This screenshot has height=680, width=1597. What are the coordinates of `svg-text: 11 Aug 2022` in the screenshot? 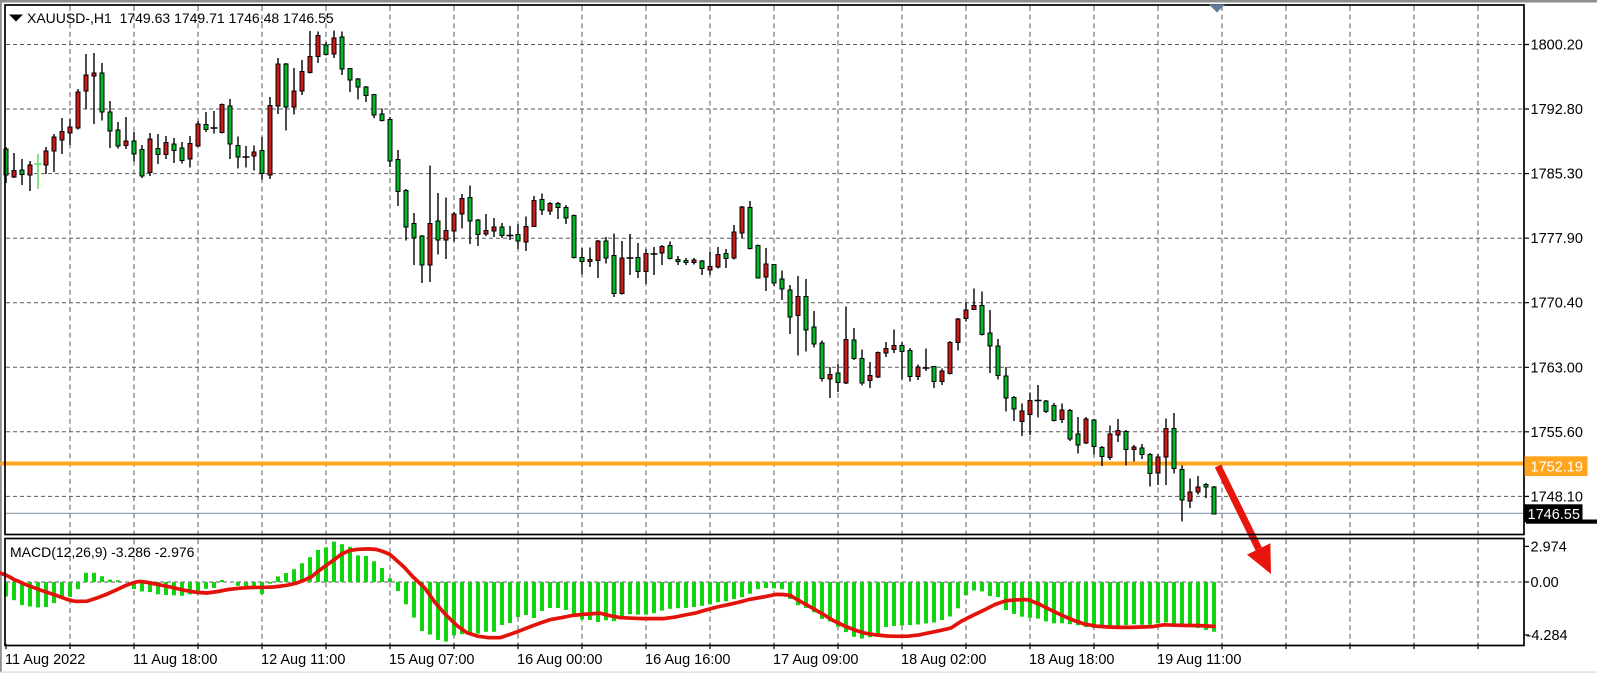 It's located at (45, 660).